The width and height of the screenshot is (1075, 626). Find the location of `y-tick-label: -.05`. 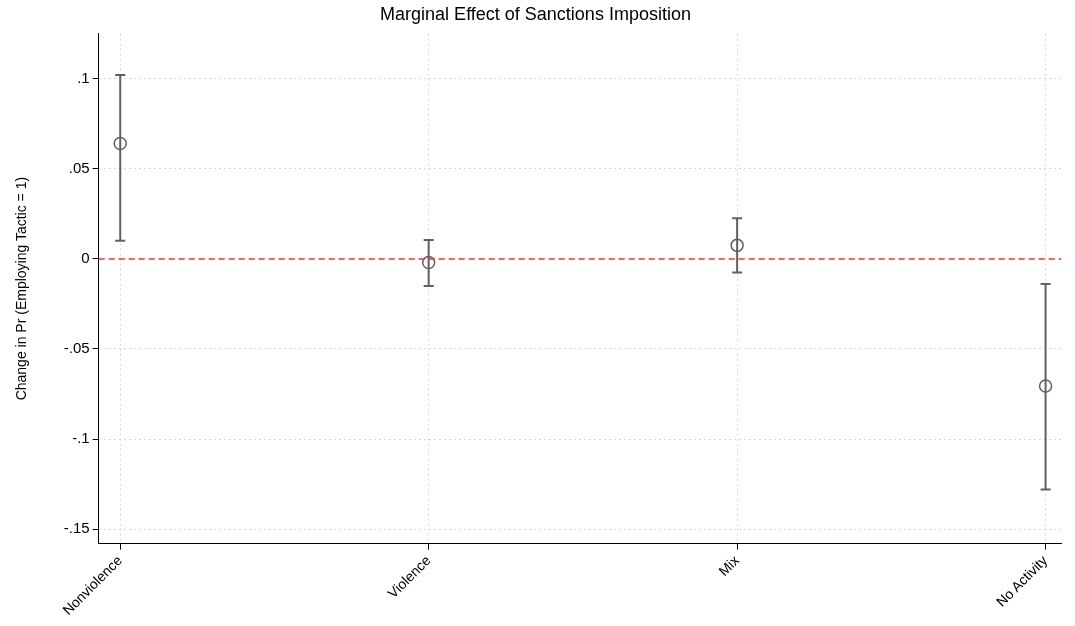

y-tick-label: -.05 is located at coordinates (76, 348).